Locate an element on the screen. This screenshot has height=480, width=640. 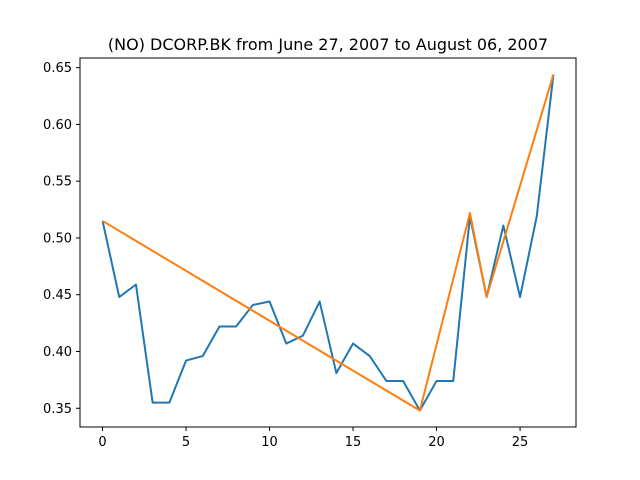
y-tick-label: 0.60 is located at coordinates (57, 125).